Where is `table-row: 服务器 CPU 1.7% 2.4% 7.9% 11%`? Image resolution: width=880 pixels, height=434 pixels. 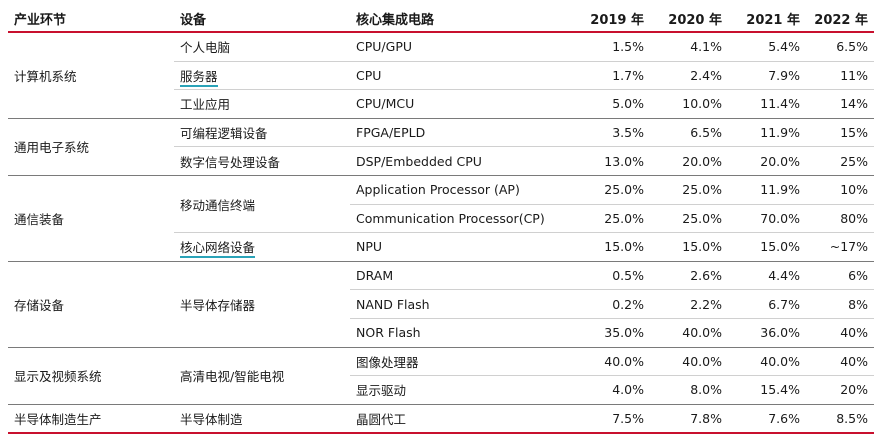 table-row: 服务器 CPU 1.7% 2.4% 7.9% 11% is located at coordinates (441, 76).